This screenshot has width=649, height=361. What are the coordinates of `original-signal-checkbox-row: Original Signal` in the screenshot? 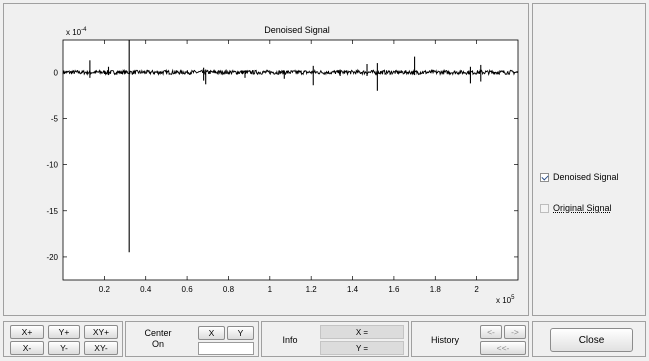 It's located at (576, 208).